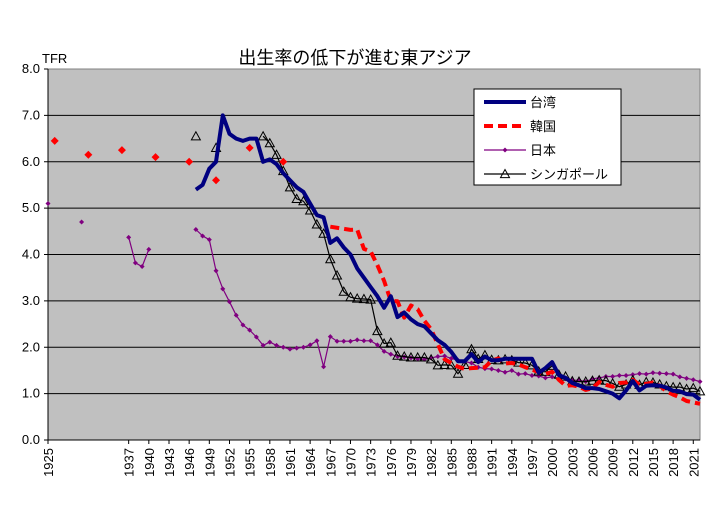  What do you see at coordinates (169, 462) in the screenshot?
I see `x-tick-label: 1943` at bounding box center [169, 462].